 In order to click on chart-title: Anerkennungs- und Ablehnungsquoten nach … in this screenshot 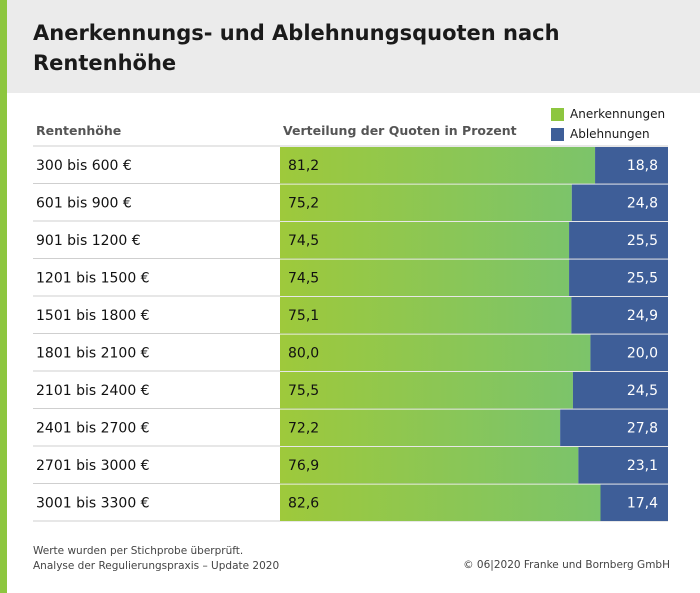, I will do `click(296, 48)`.